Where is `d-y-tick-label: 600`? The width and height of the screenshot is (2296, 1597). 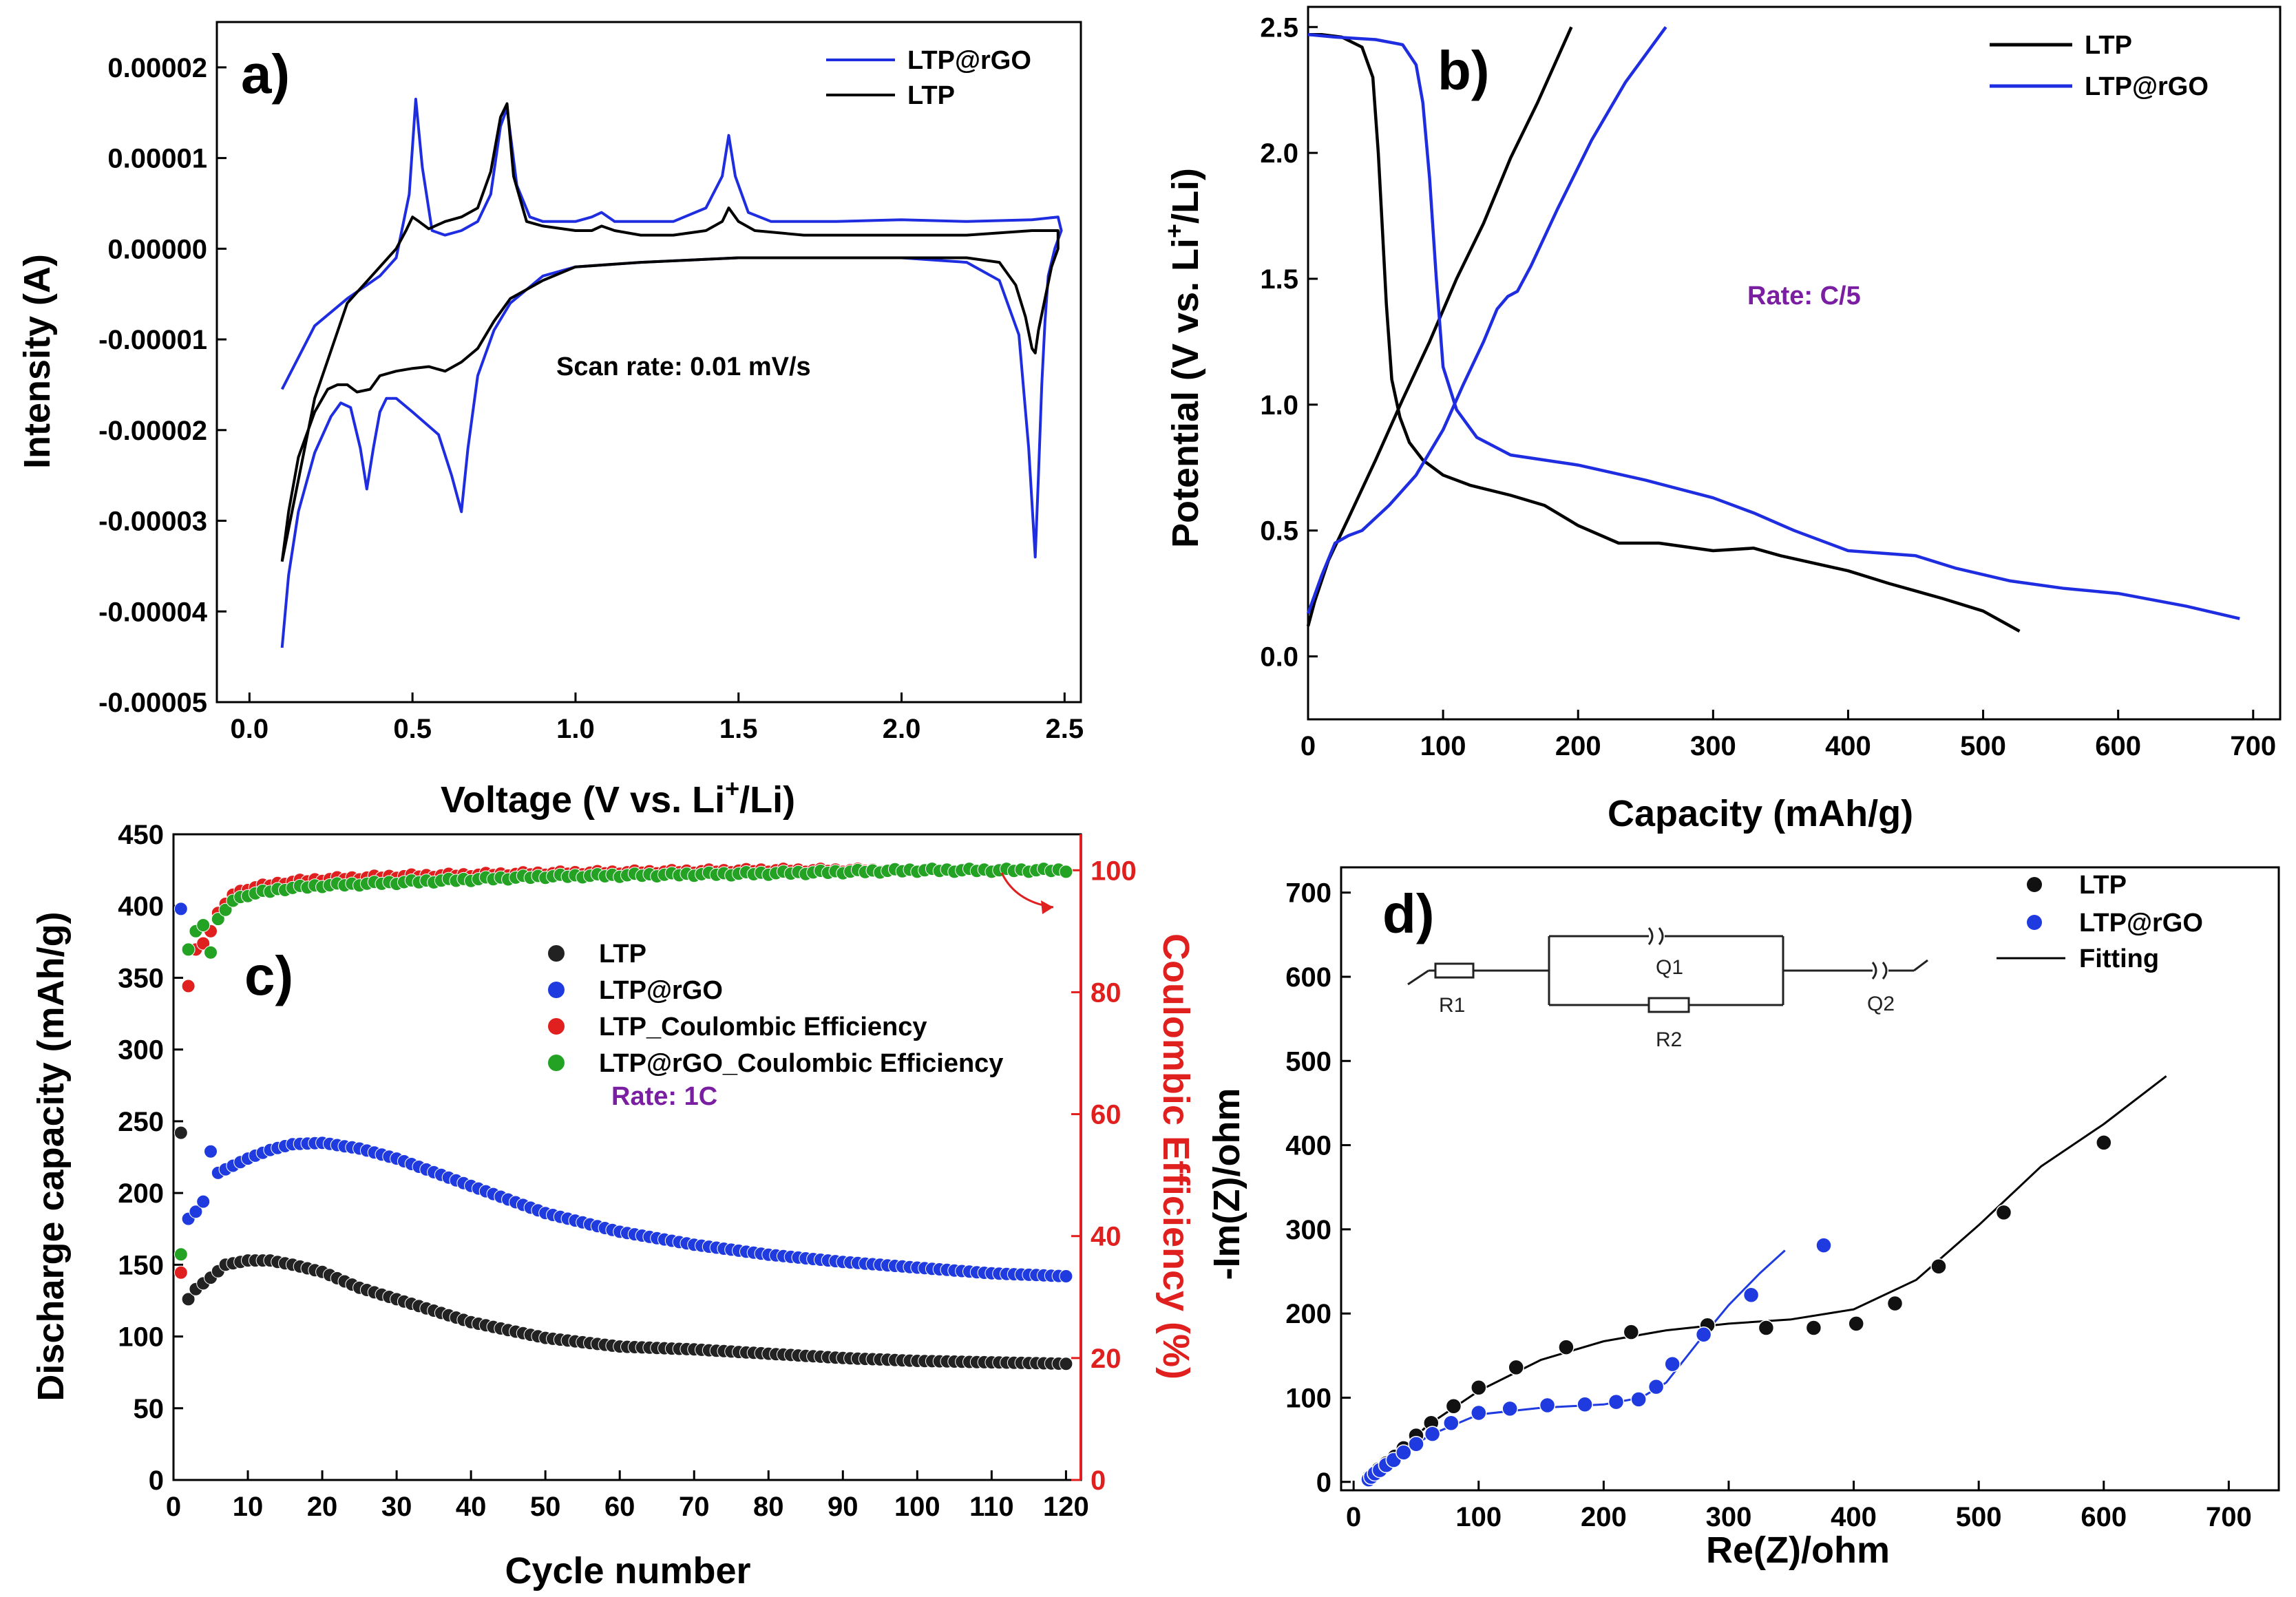 d-y-tick-label: 600 is located at coordinates (1308, 977).